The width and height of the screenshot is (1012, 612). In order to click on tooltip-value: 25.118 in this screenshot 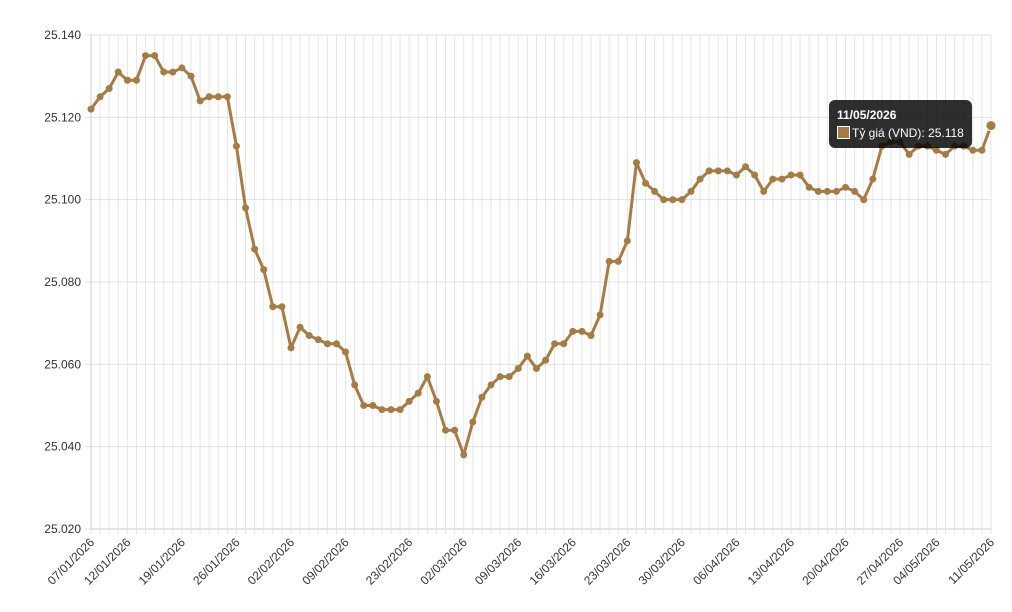, I will do `click(946, 133)`.